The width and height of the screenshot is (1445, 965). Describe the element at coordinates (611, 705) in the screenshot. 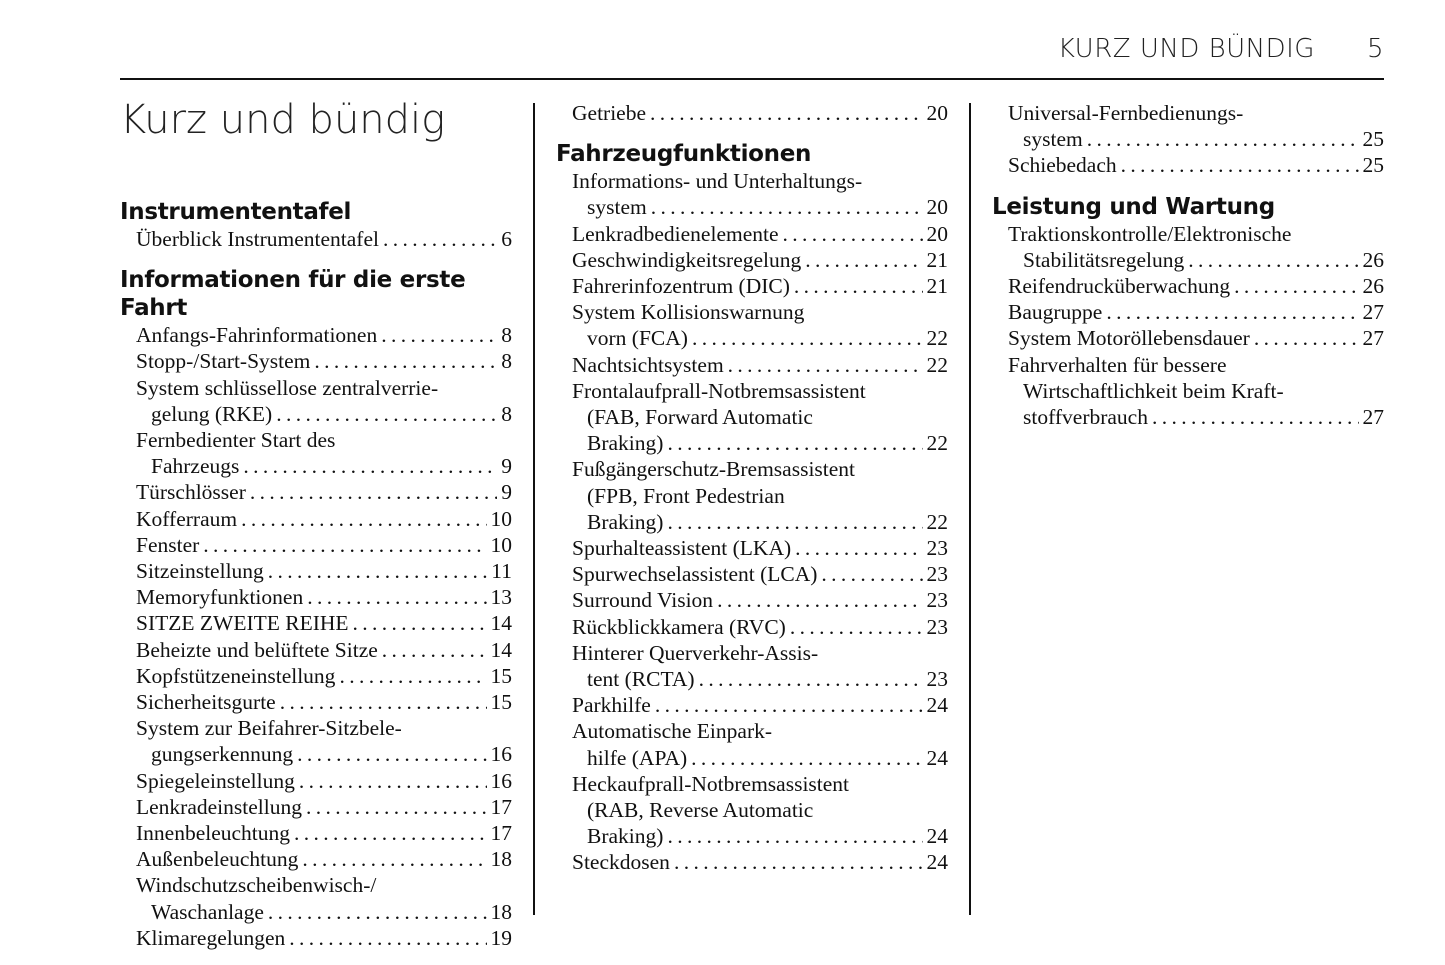

I see `toc-entry-text: Parkhilfe` at that location.